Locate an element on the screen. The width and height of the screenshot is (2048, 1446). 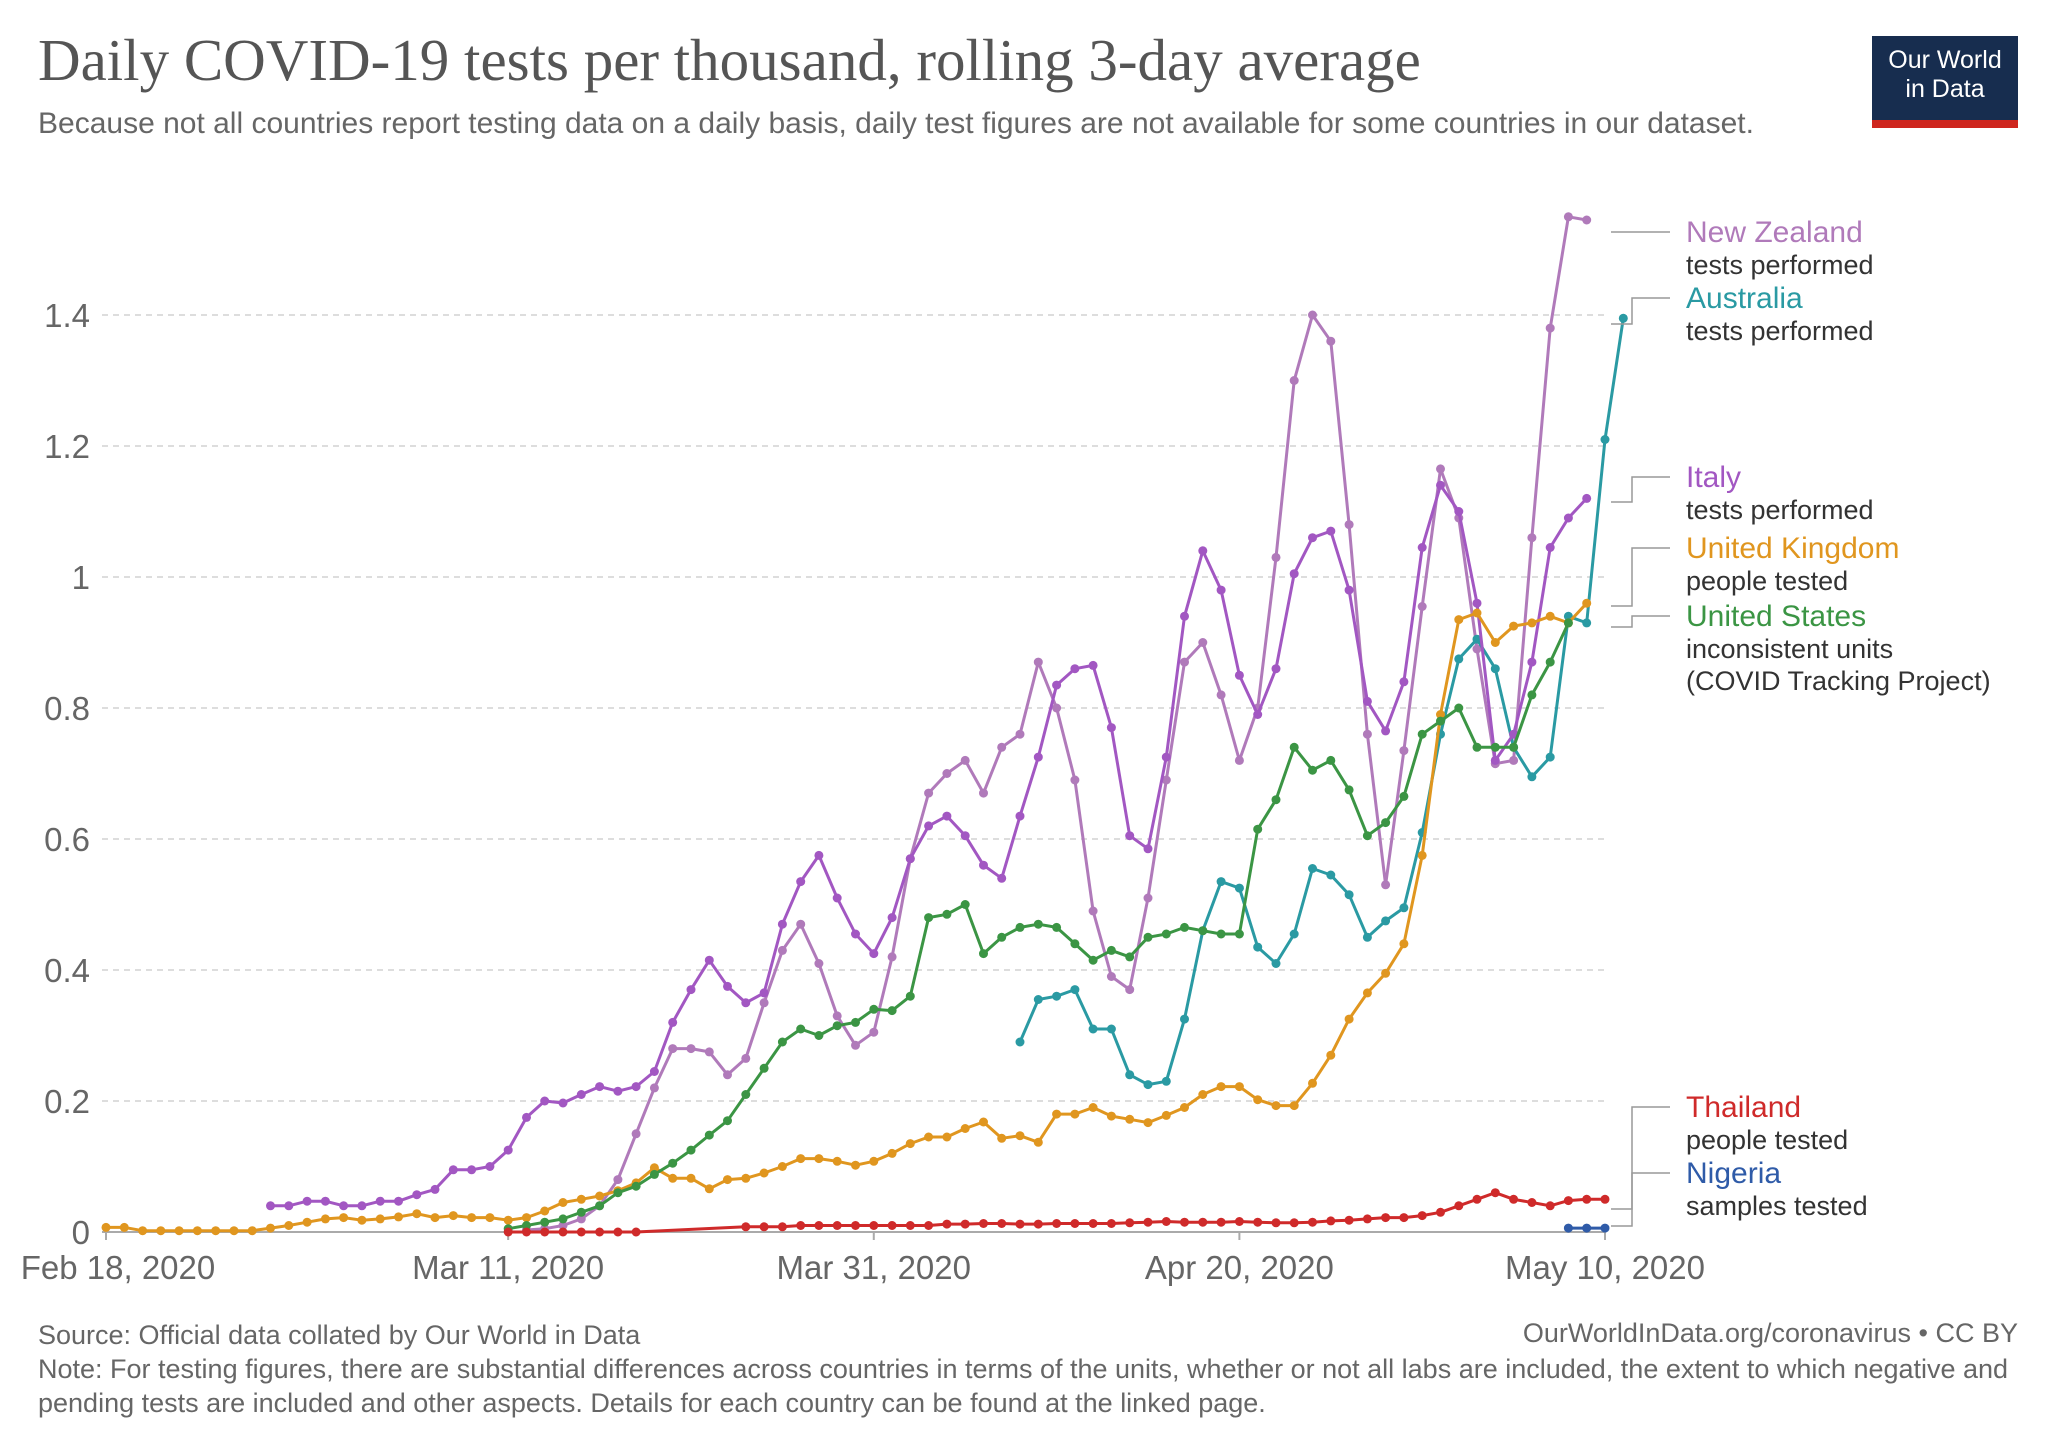
logo-line-2: in Data is located at coordinates (1945, 89).